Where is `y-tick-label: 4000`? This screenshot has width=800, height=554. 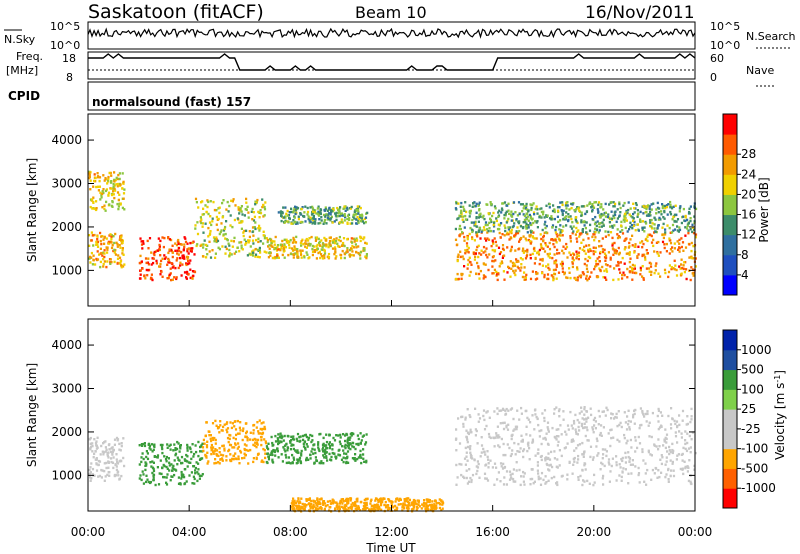
y-tick-label: 4000 is located at coordinates (66, 140).